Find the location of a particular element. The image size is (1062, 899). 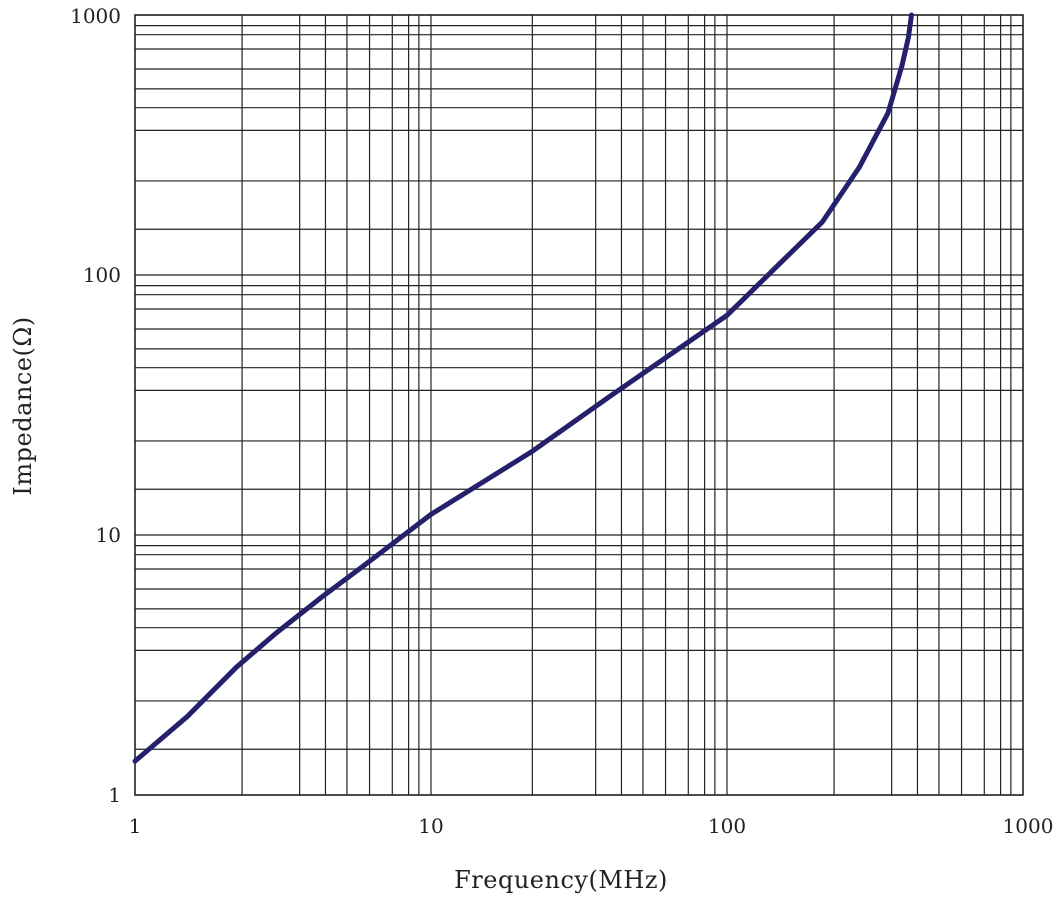

y-tick-label: 10 is located at coordinates (108, 535).